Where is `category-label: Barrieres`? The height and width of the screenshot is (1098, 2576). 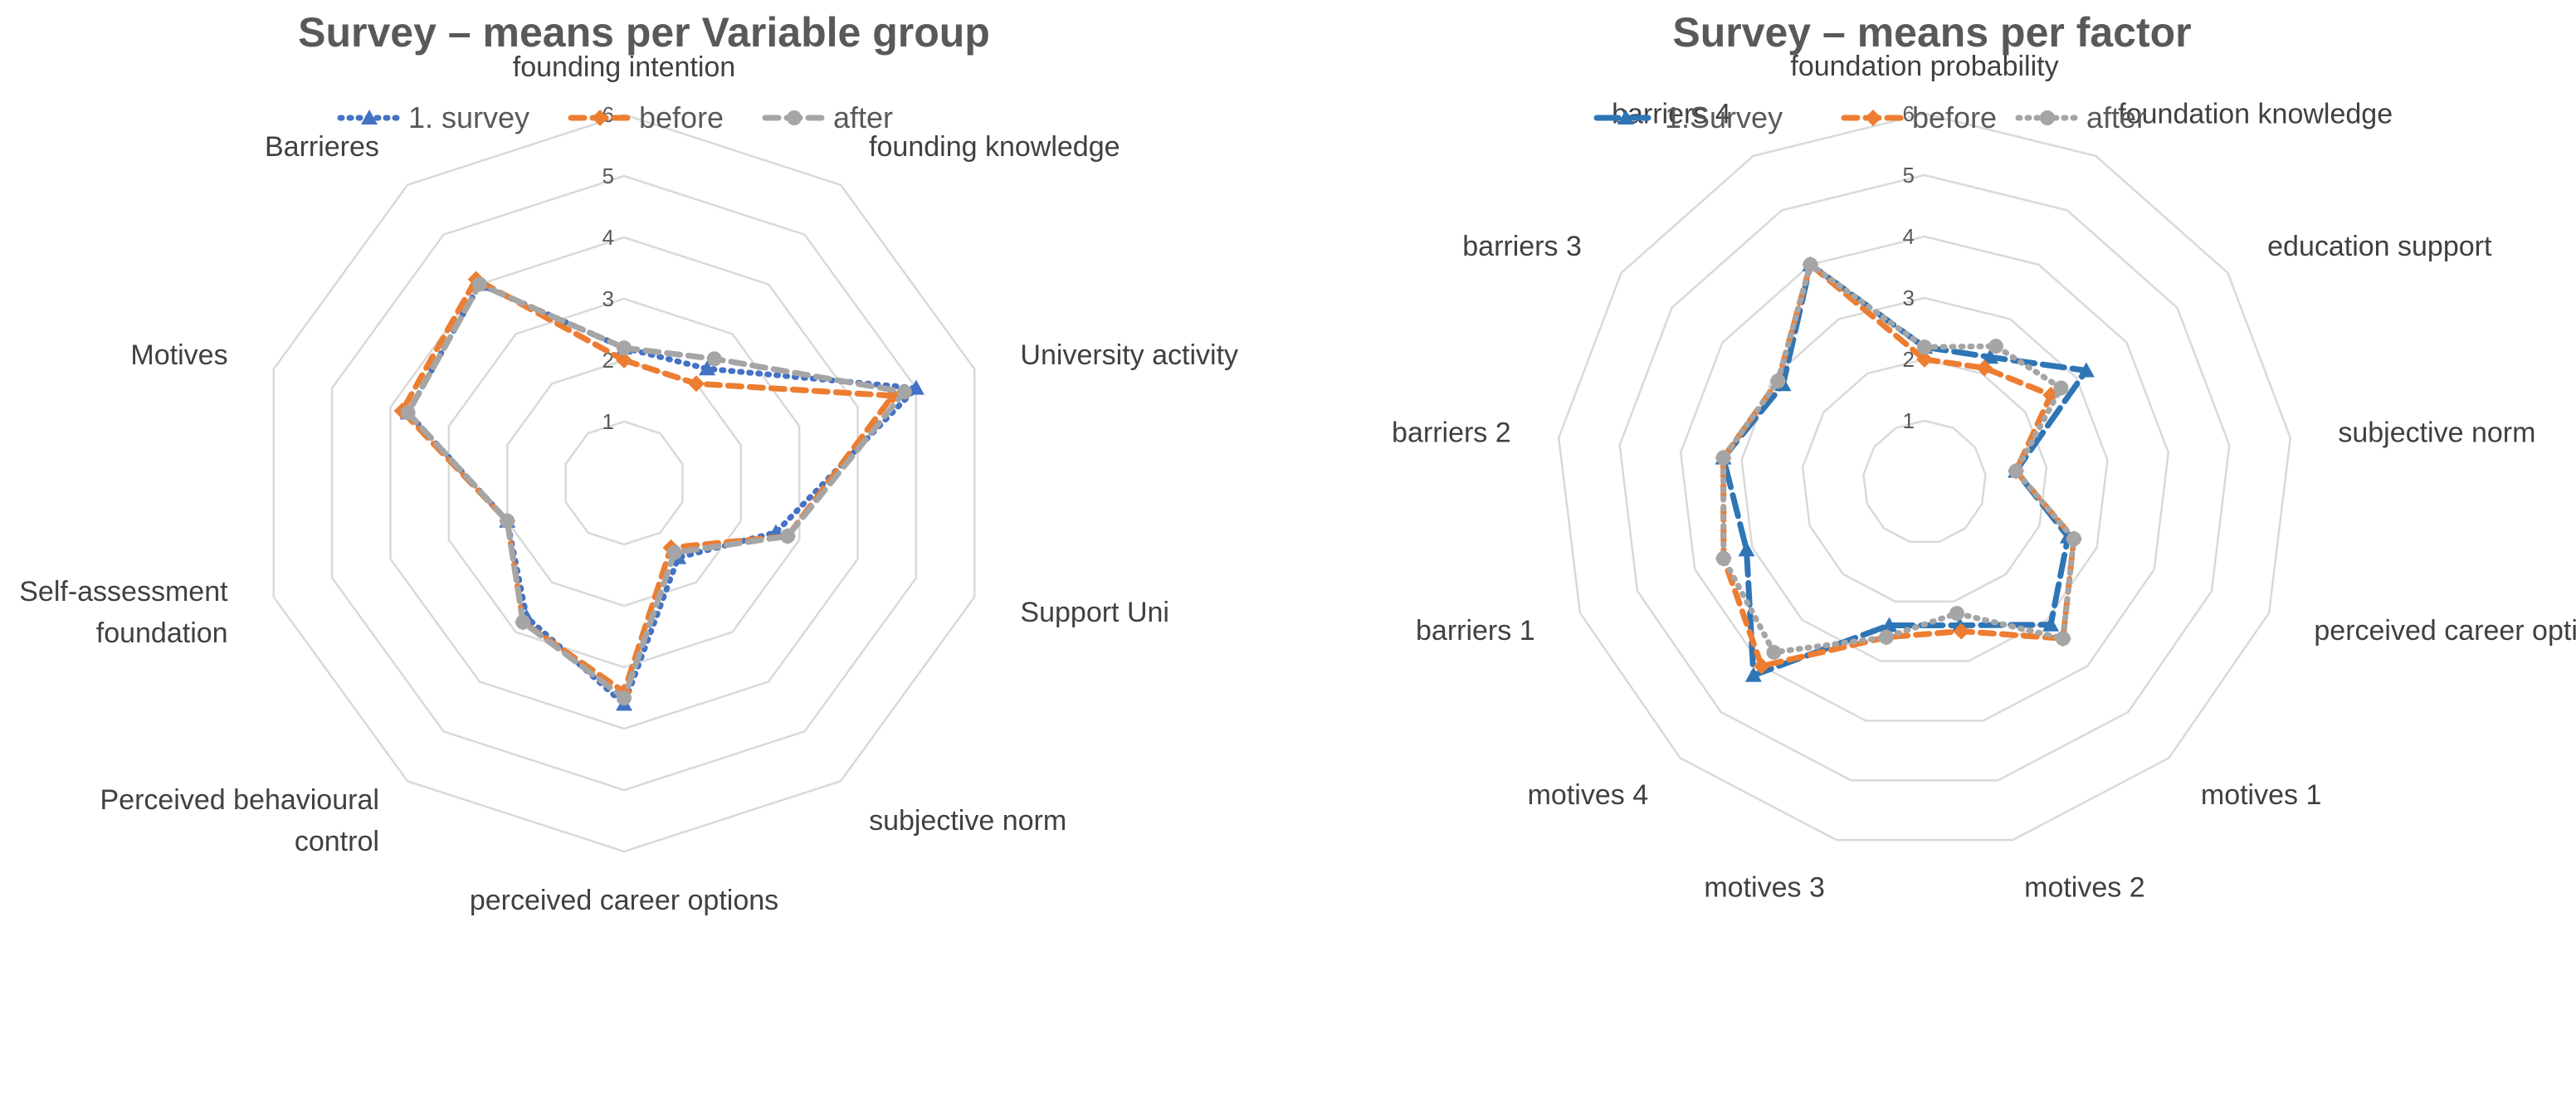
category-label: Barrieres is located at coordinates (322, 147).